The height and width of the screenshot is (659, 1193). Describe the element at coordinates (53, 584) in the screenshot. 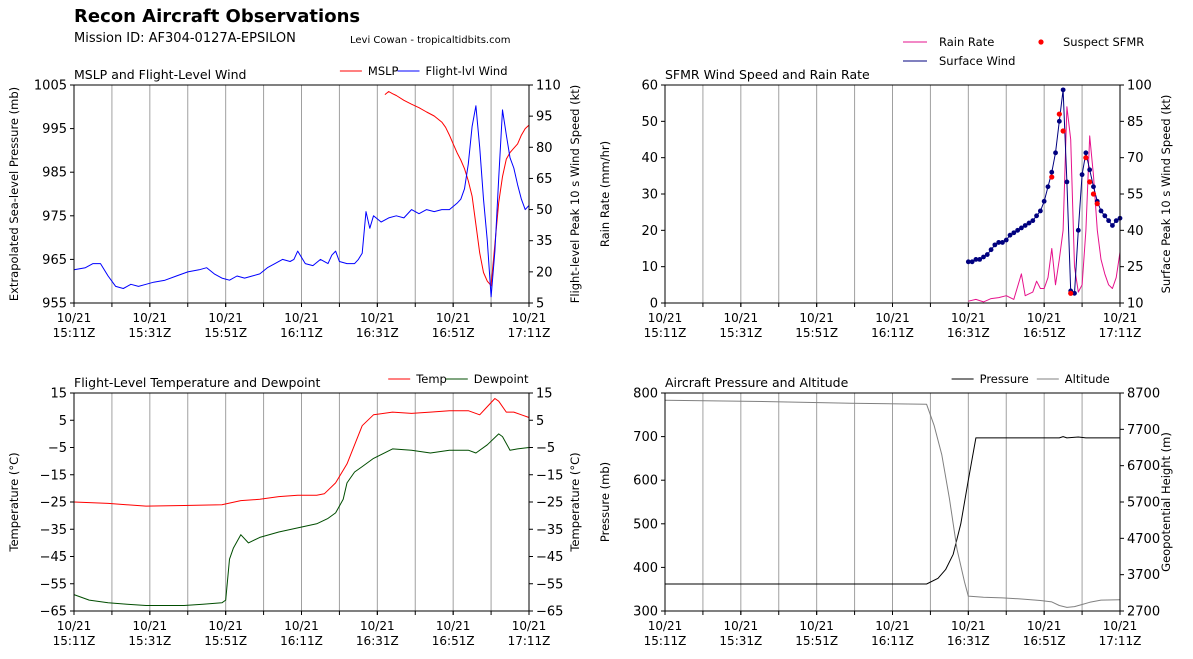

I see `y-tick-label-left: −55` at that location.